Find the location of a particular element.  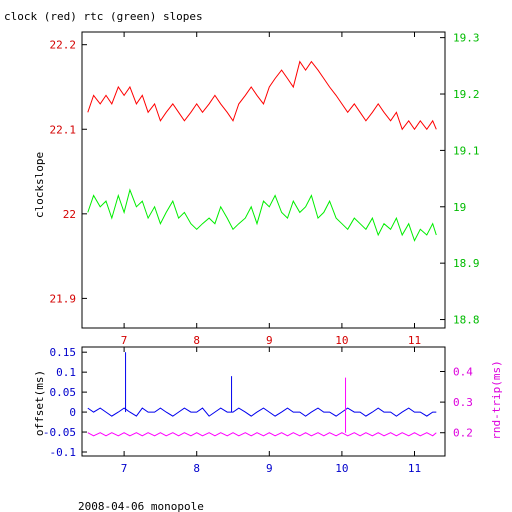

y2-tick-label: 0.4 is located at coordinates (463, 371).